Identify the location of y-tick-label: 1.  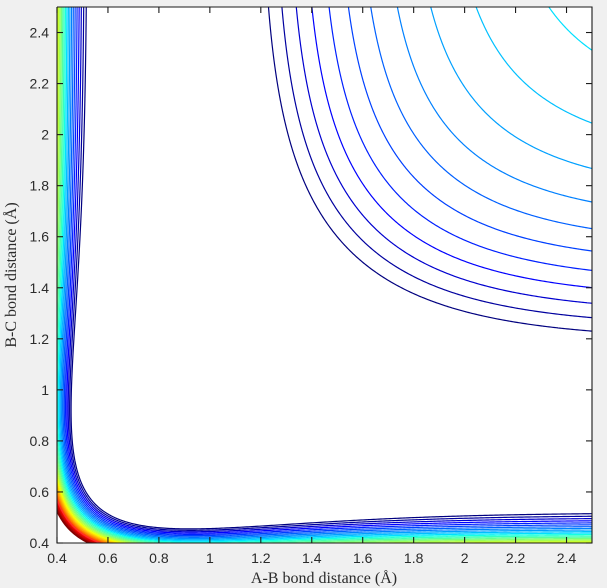
(45, 390).